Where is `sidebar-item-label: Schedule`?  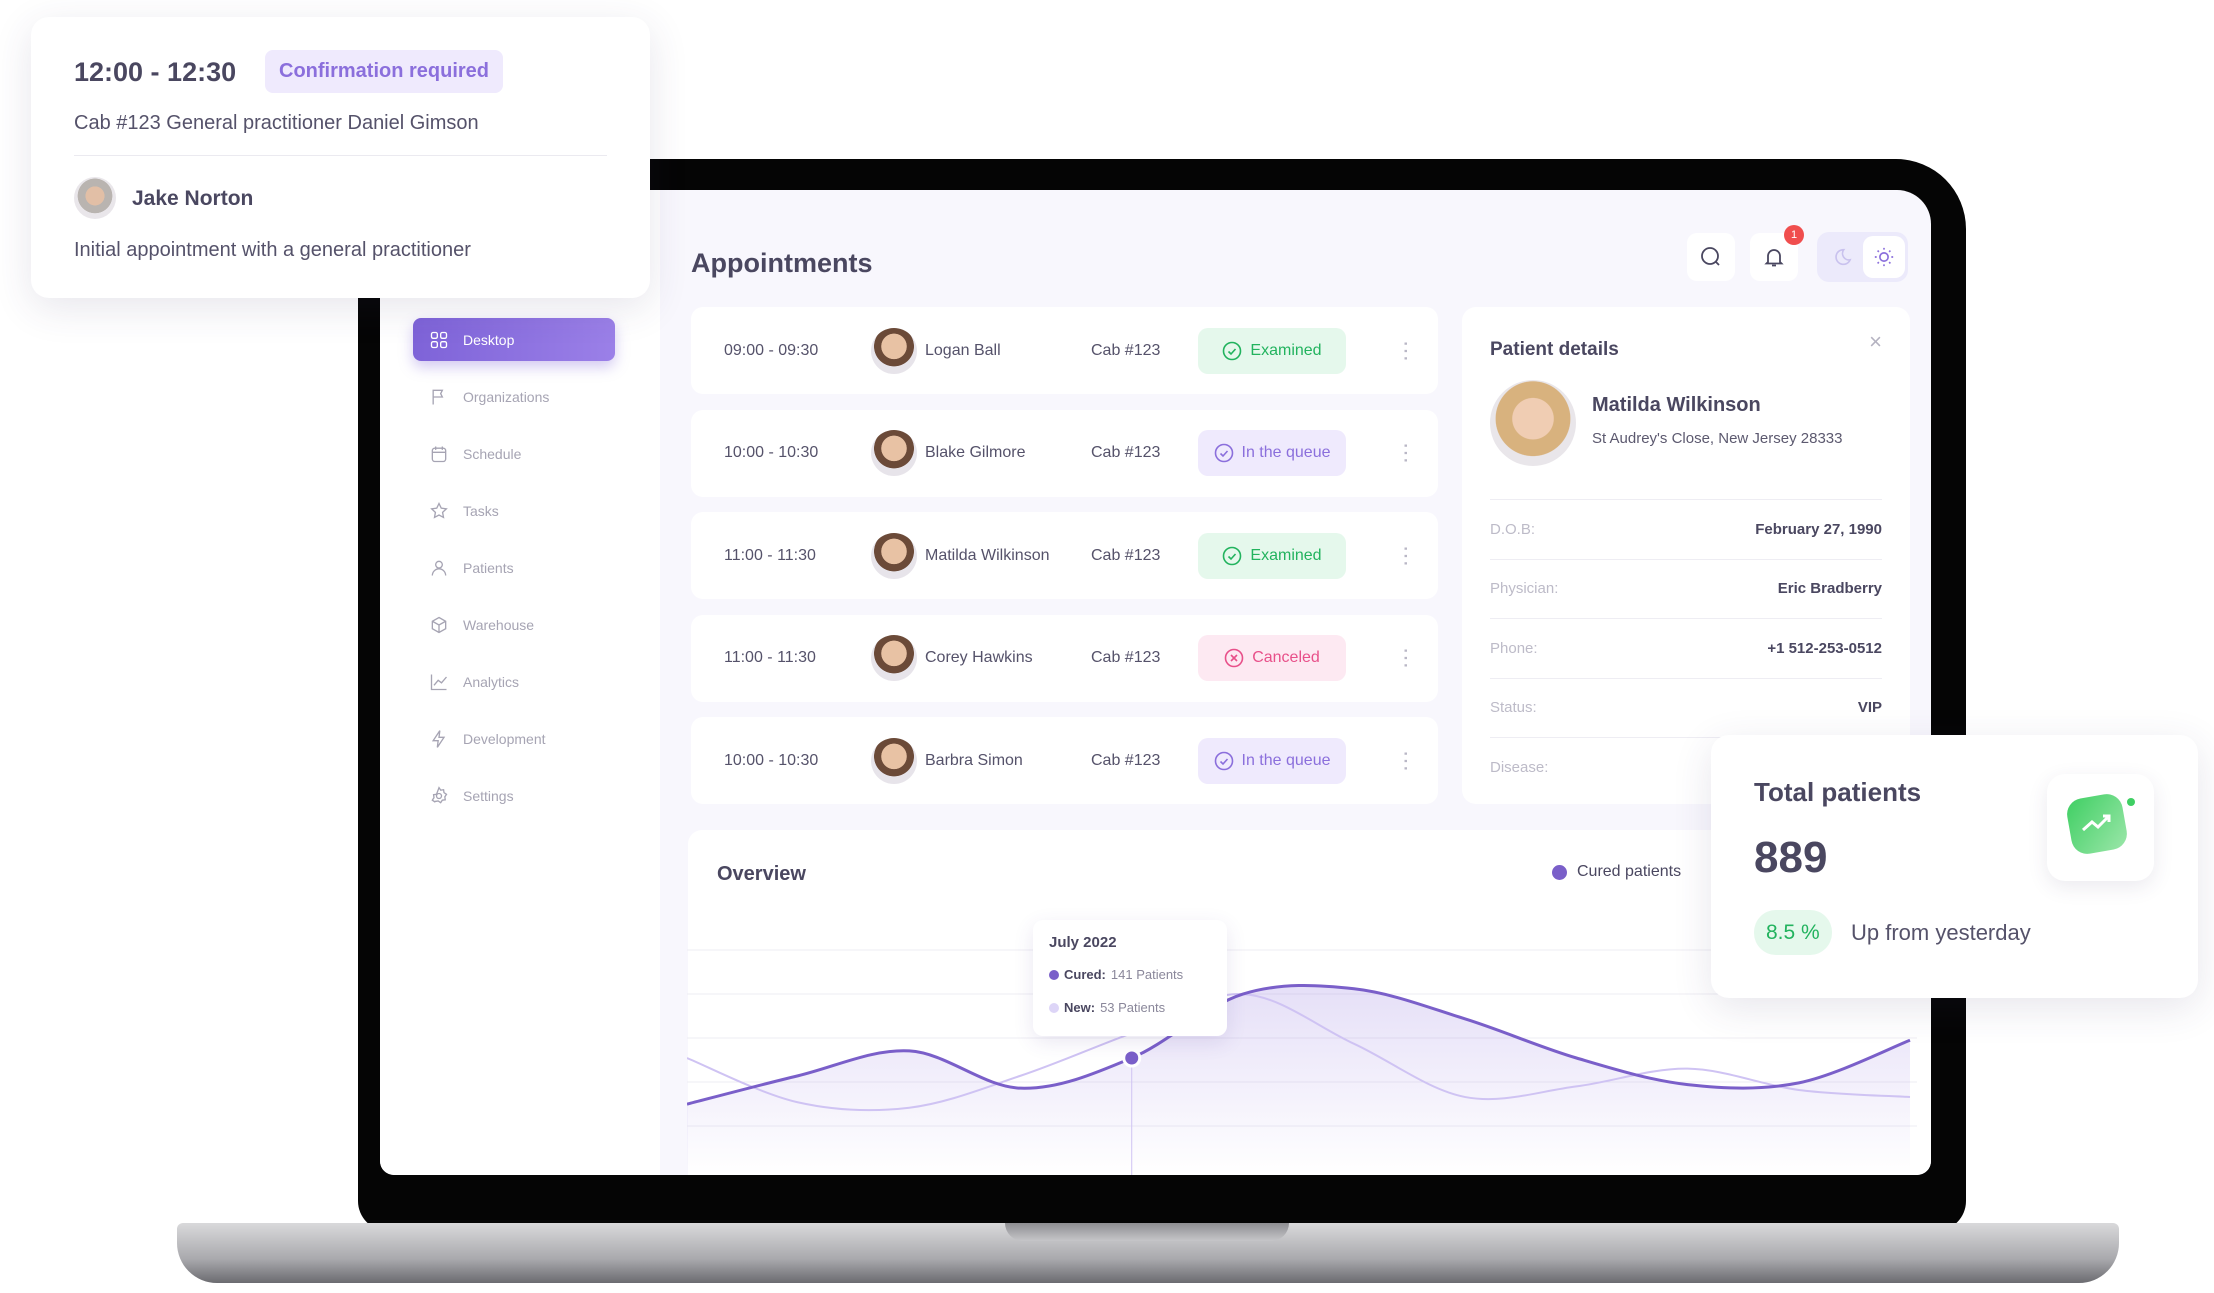 sidebar-item-label: Schedule is located at coordinates (492, 453).